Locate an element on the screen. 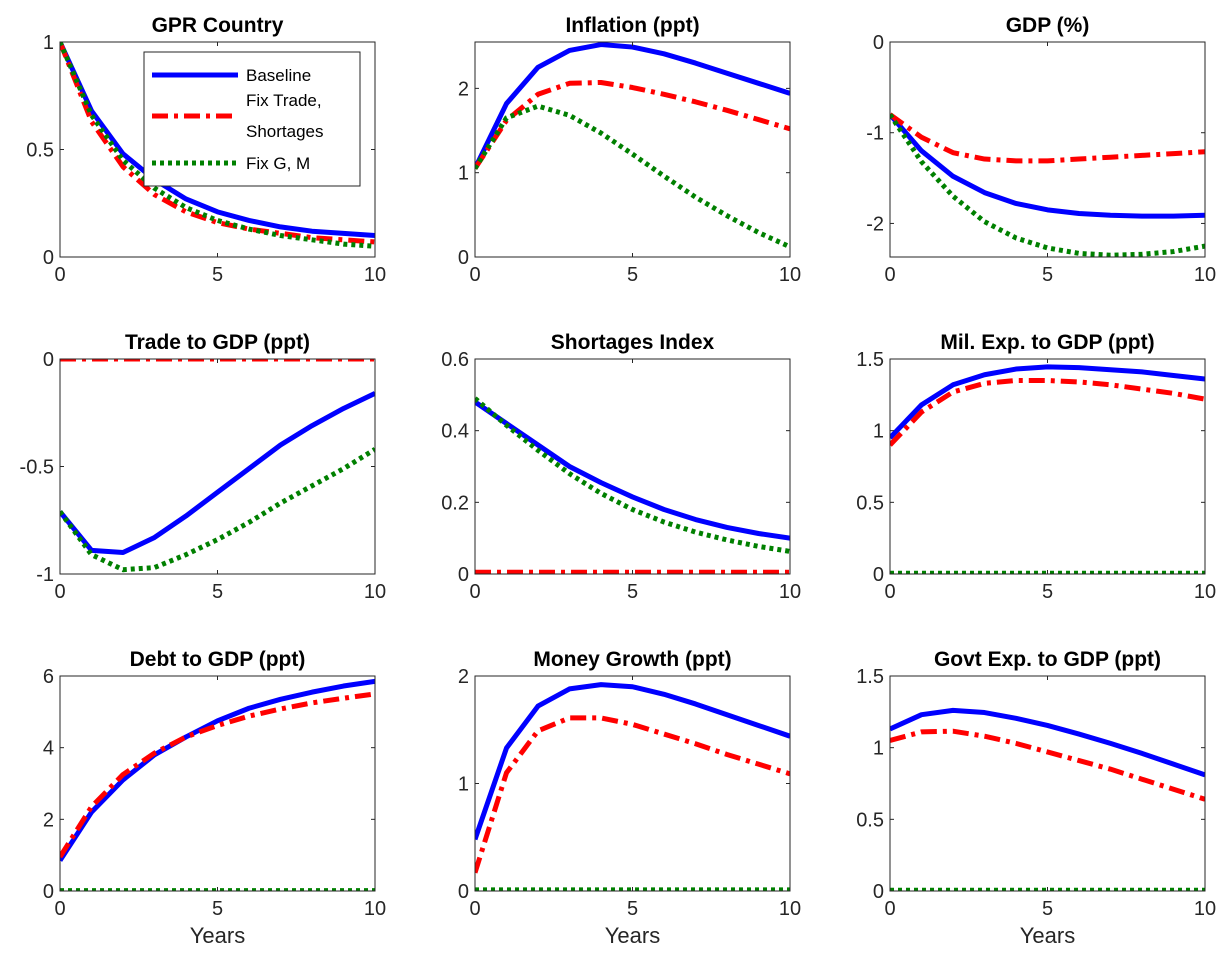 Image resolution: width=1230 pixels, height=965 pixels. panel-trade-to-gdp-ppt-xtick-label: 5 is located at coordinates (217, 592).